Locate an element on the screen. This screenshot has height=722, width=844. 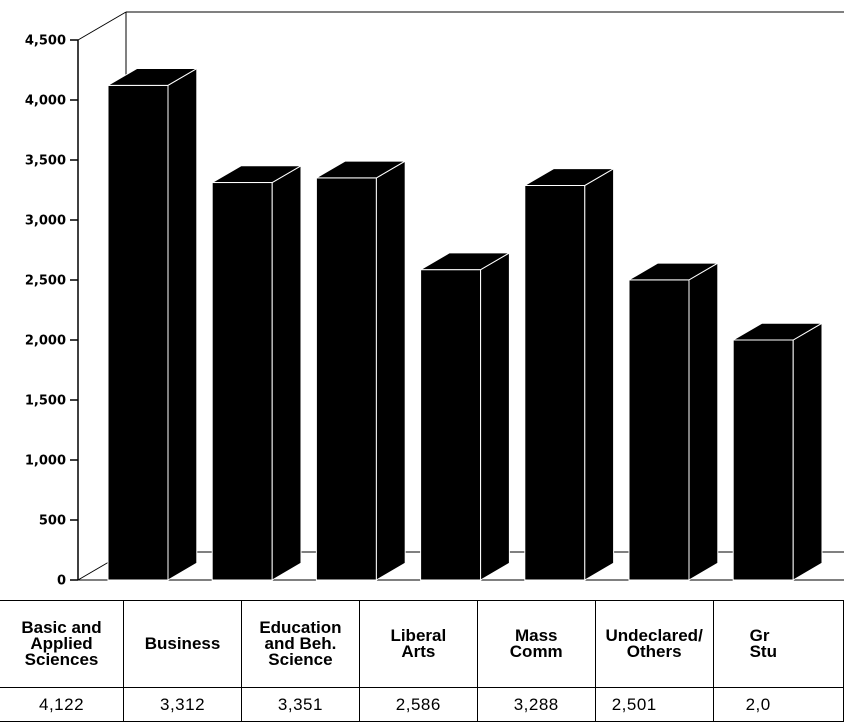
value-cell: 2,0 is located at coordinates (778, 704).